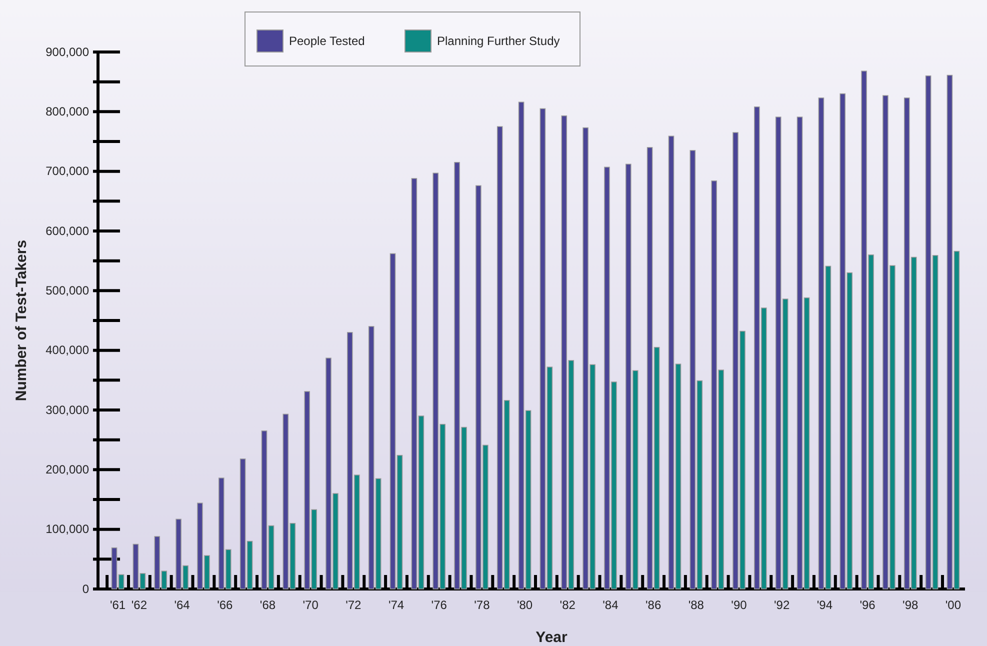 The height and width of the screenshot is (646, 987). What do you see at coordinates (439, 605) in the screenshot?
I see `x-tick-label: '76` at bounding box center [439, 605].